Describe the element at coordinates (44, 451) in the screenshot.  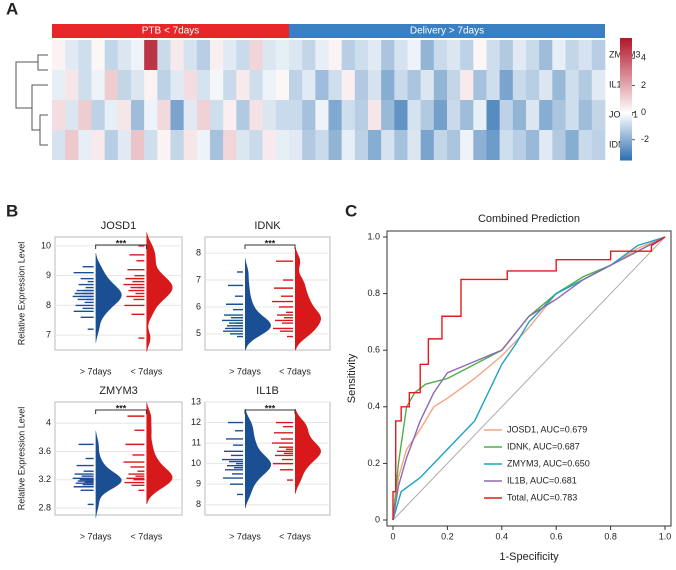
I see `y-tick-label: 3.6` at that location.